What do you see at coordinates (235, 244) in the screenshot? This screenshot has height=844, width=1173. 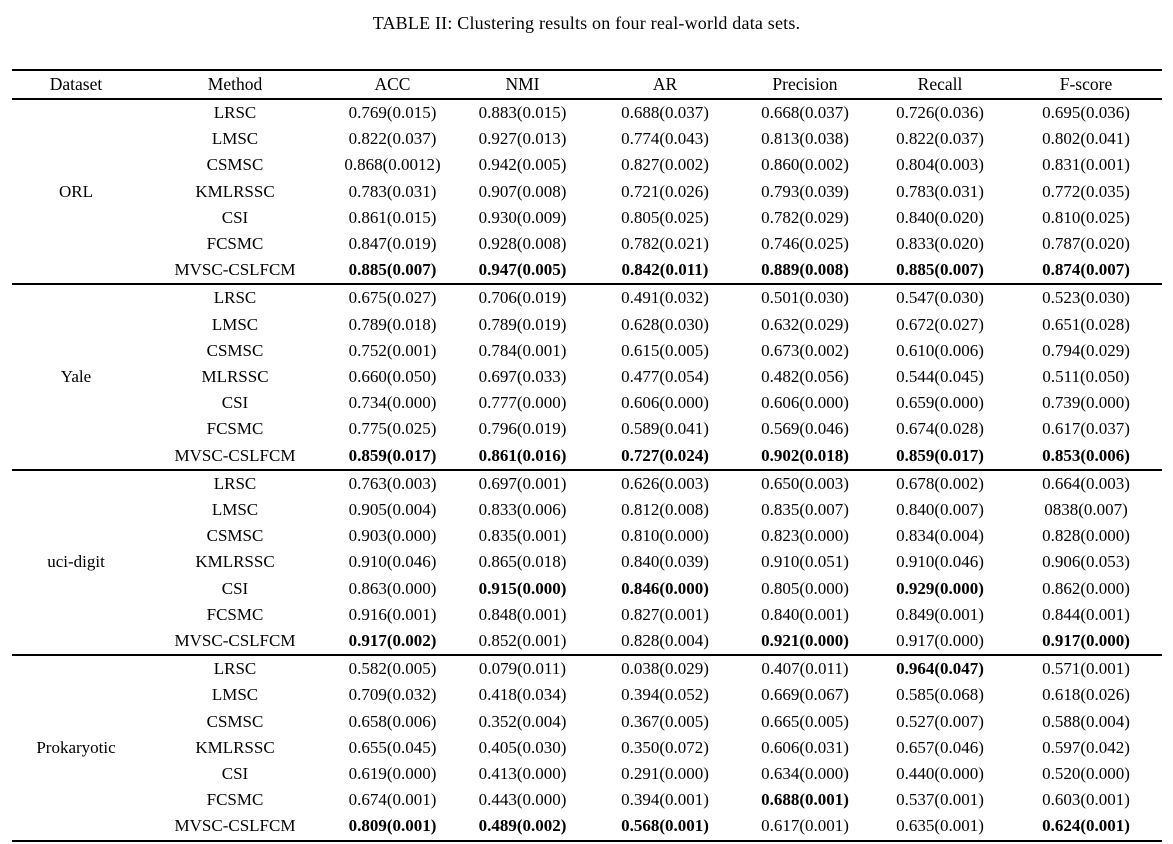 I see `method-label: FCSMC` at bounding box center [235, 244].